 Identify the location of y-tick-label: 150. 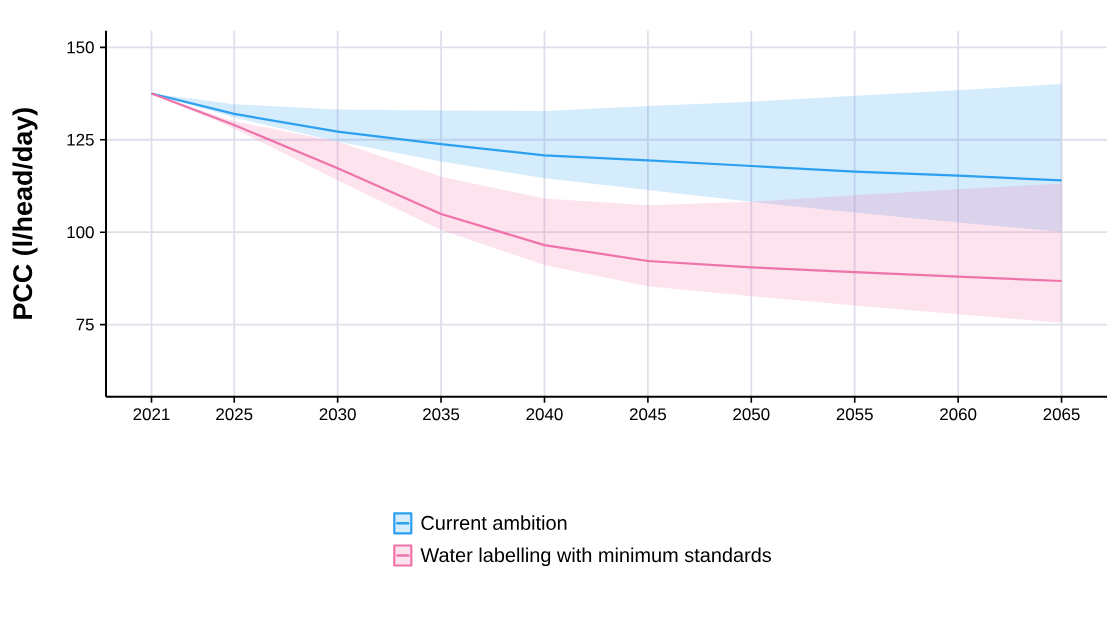
(80, 47).